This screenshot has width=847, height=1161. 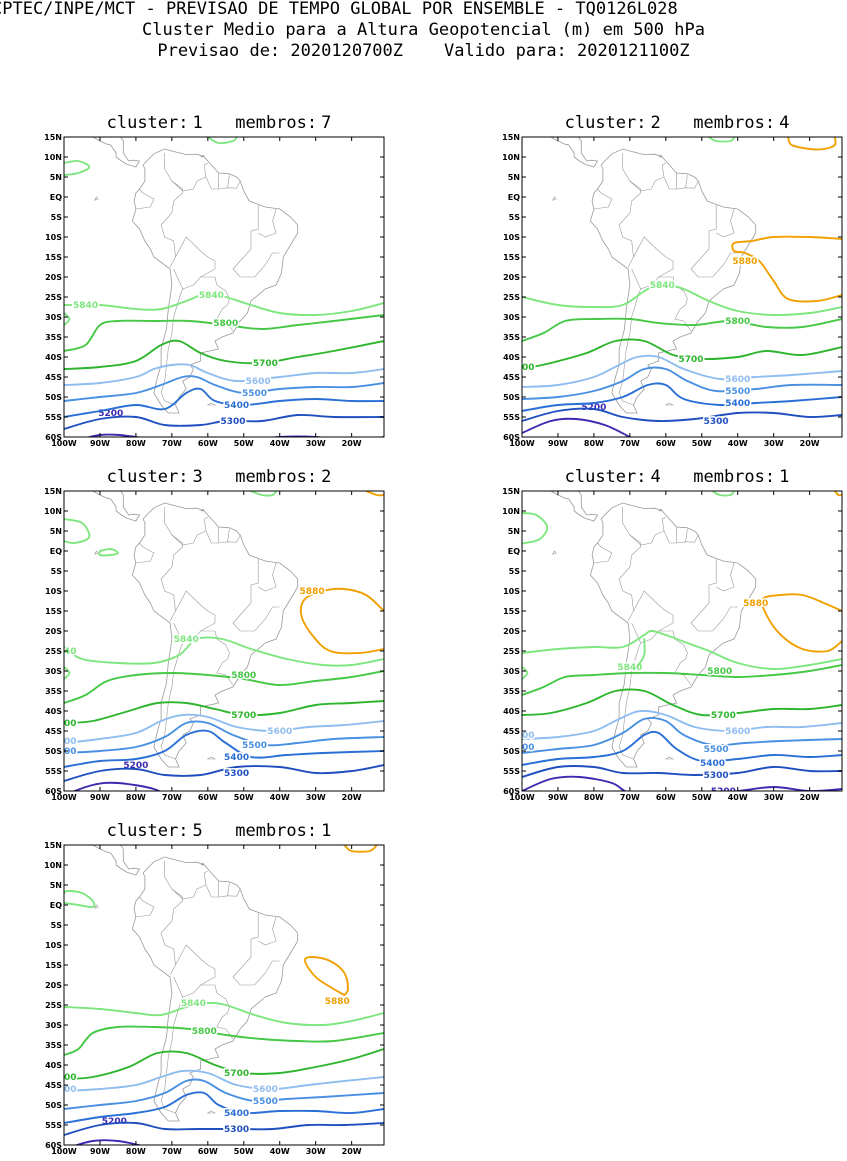 I want to click on contour-label: 5600, so click(x=265, y=1090).